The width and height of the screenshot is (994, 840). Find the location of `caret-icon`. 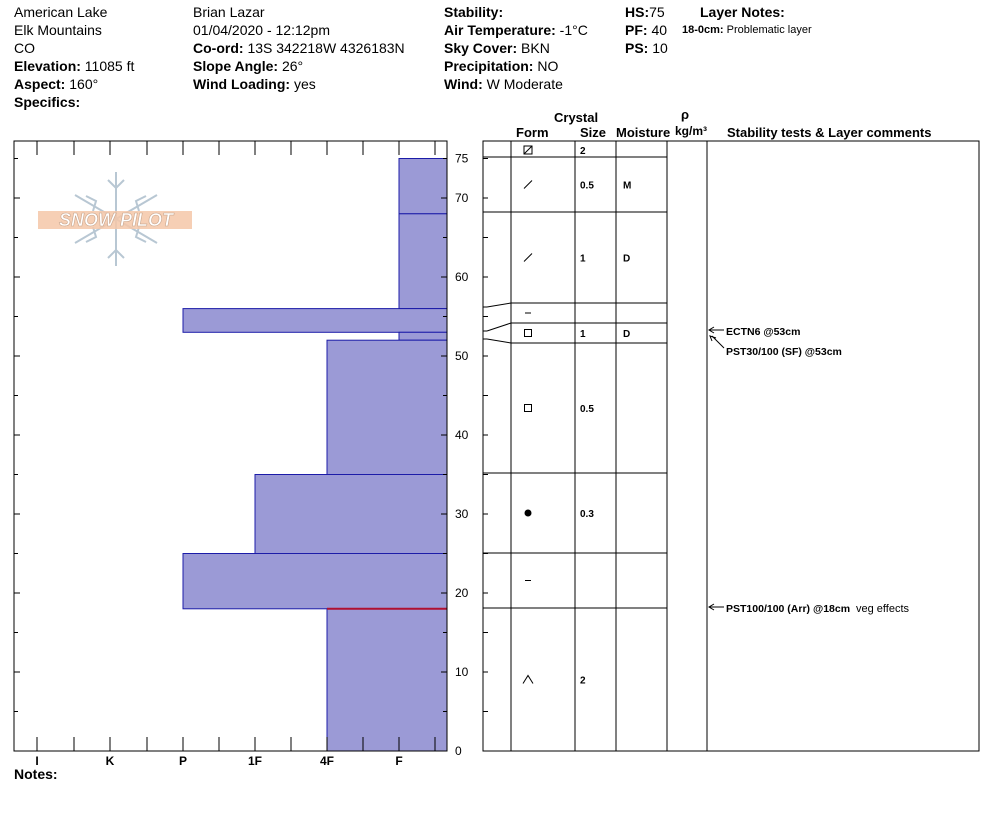

caret-icon is located at coordinates (528, 679).